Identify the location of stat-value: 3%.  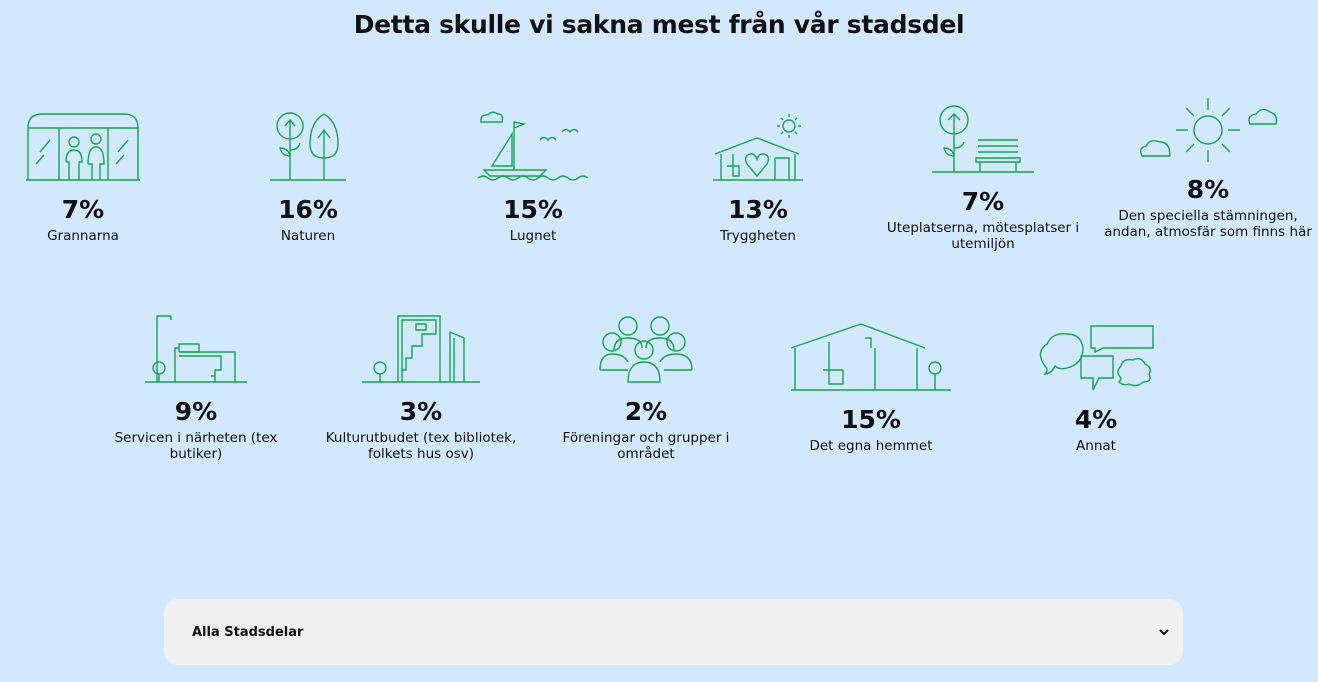
(421, 411).